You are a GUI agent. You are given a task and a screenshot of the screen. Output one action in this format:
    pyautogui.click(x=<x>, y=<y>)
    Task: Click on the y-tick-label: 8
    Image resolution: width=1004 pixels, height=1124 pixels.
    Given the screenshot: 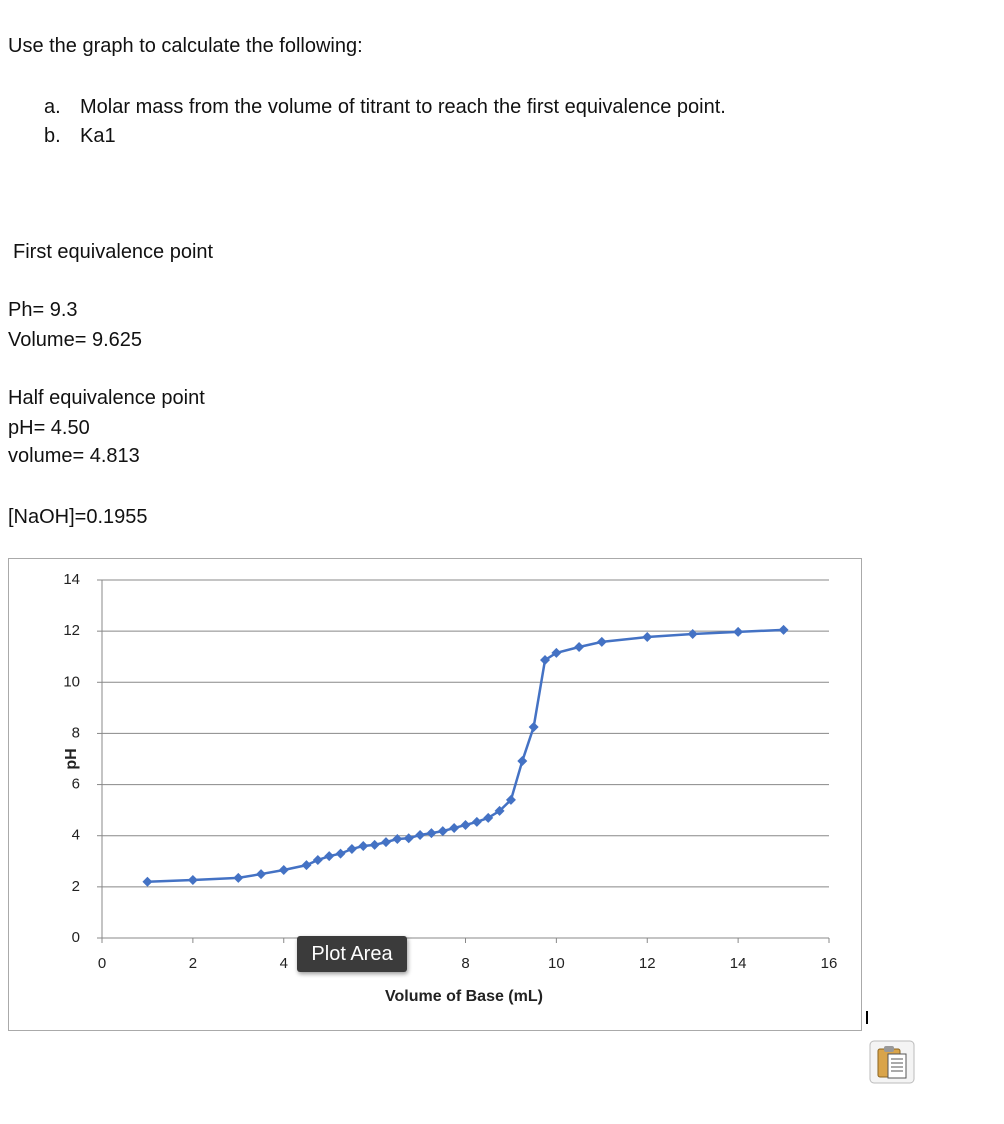 What is the action you would take?
    pyautogui.click(x=76, y=732)
    